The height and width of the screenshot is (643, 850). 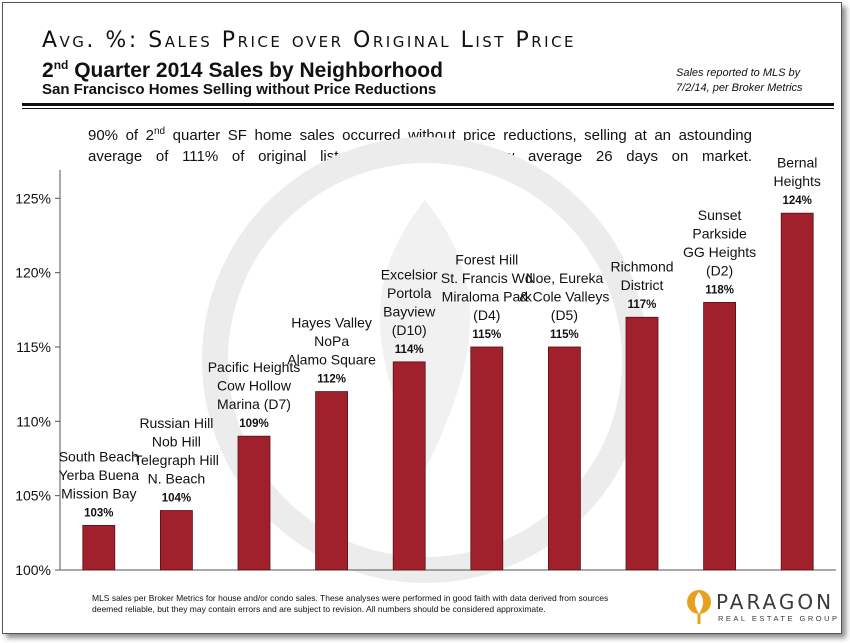 What do you see at coordinates (99, 456) in the screenshot?
I see `category-label: South Beach` at bounding box center [99, 456].